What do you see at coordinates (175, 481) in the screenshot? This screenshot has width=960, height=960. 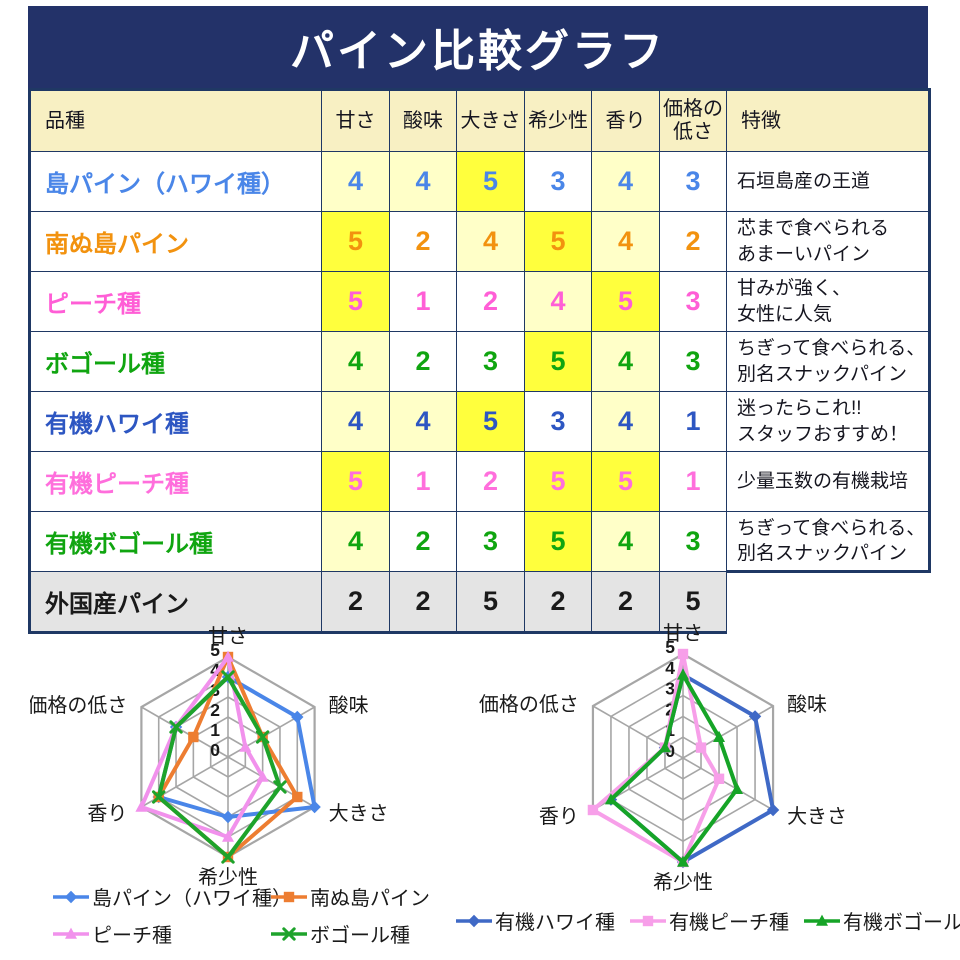 I see `variety-cell: 有機ピーチ種` at bounding box center [175, 481].